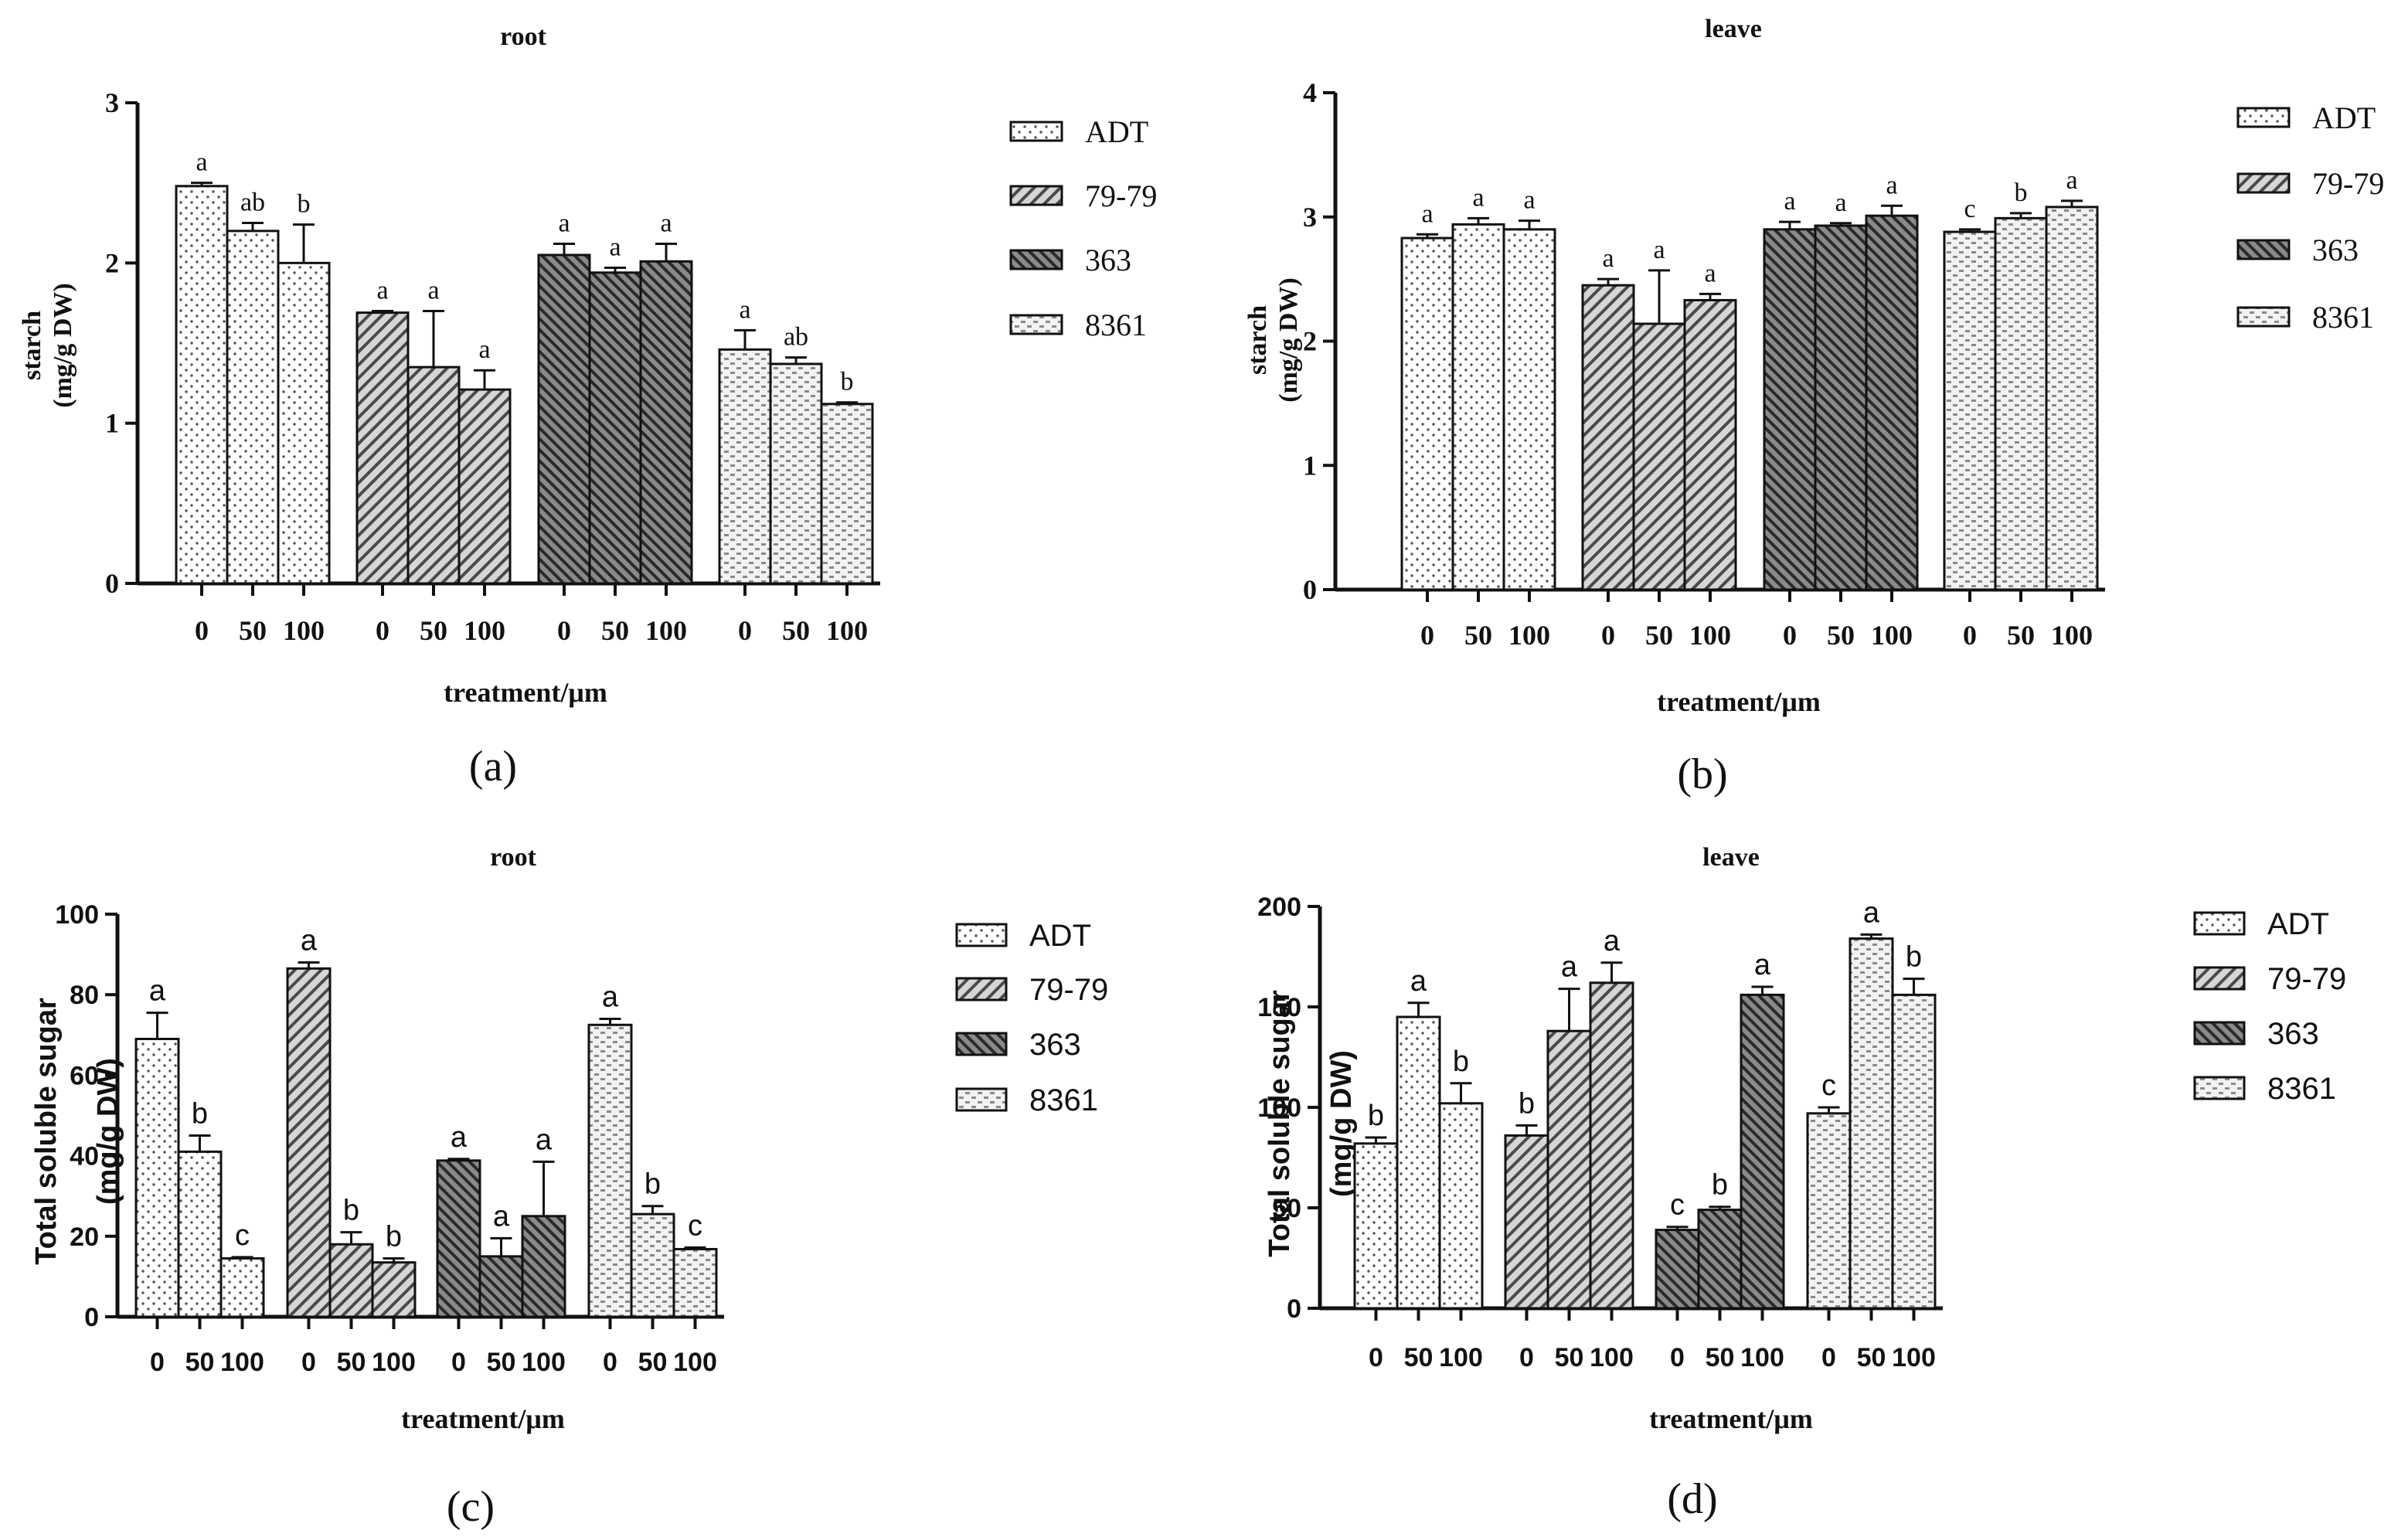 The width and height of the screenshot is (2408, 1537). Describe the element at coordinates (796, 337) in the screenshot. I see `significance-letter: ab` at that location.